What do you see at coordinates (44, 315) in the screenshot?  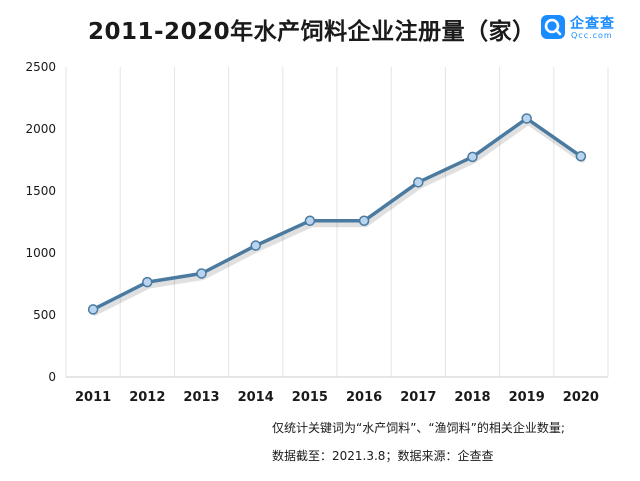 I see `y-tick-label: 500` at bounding box center [44, 315].